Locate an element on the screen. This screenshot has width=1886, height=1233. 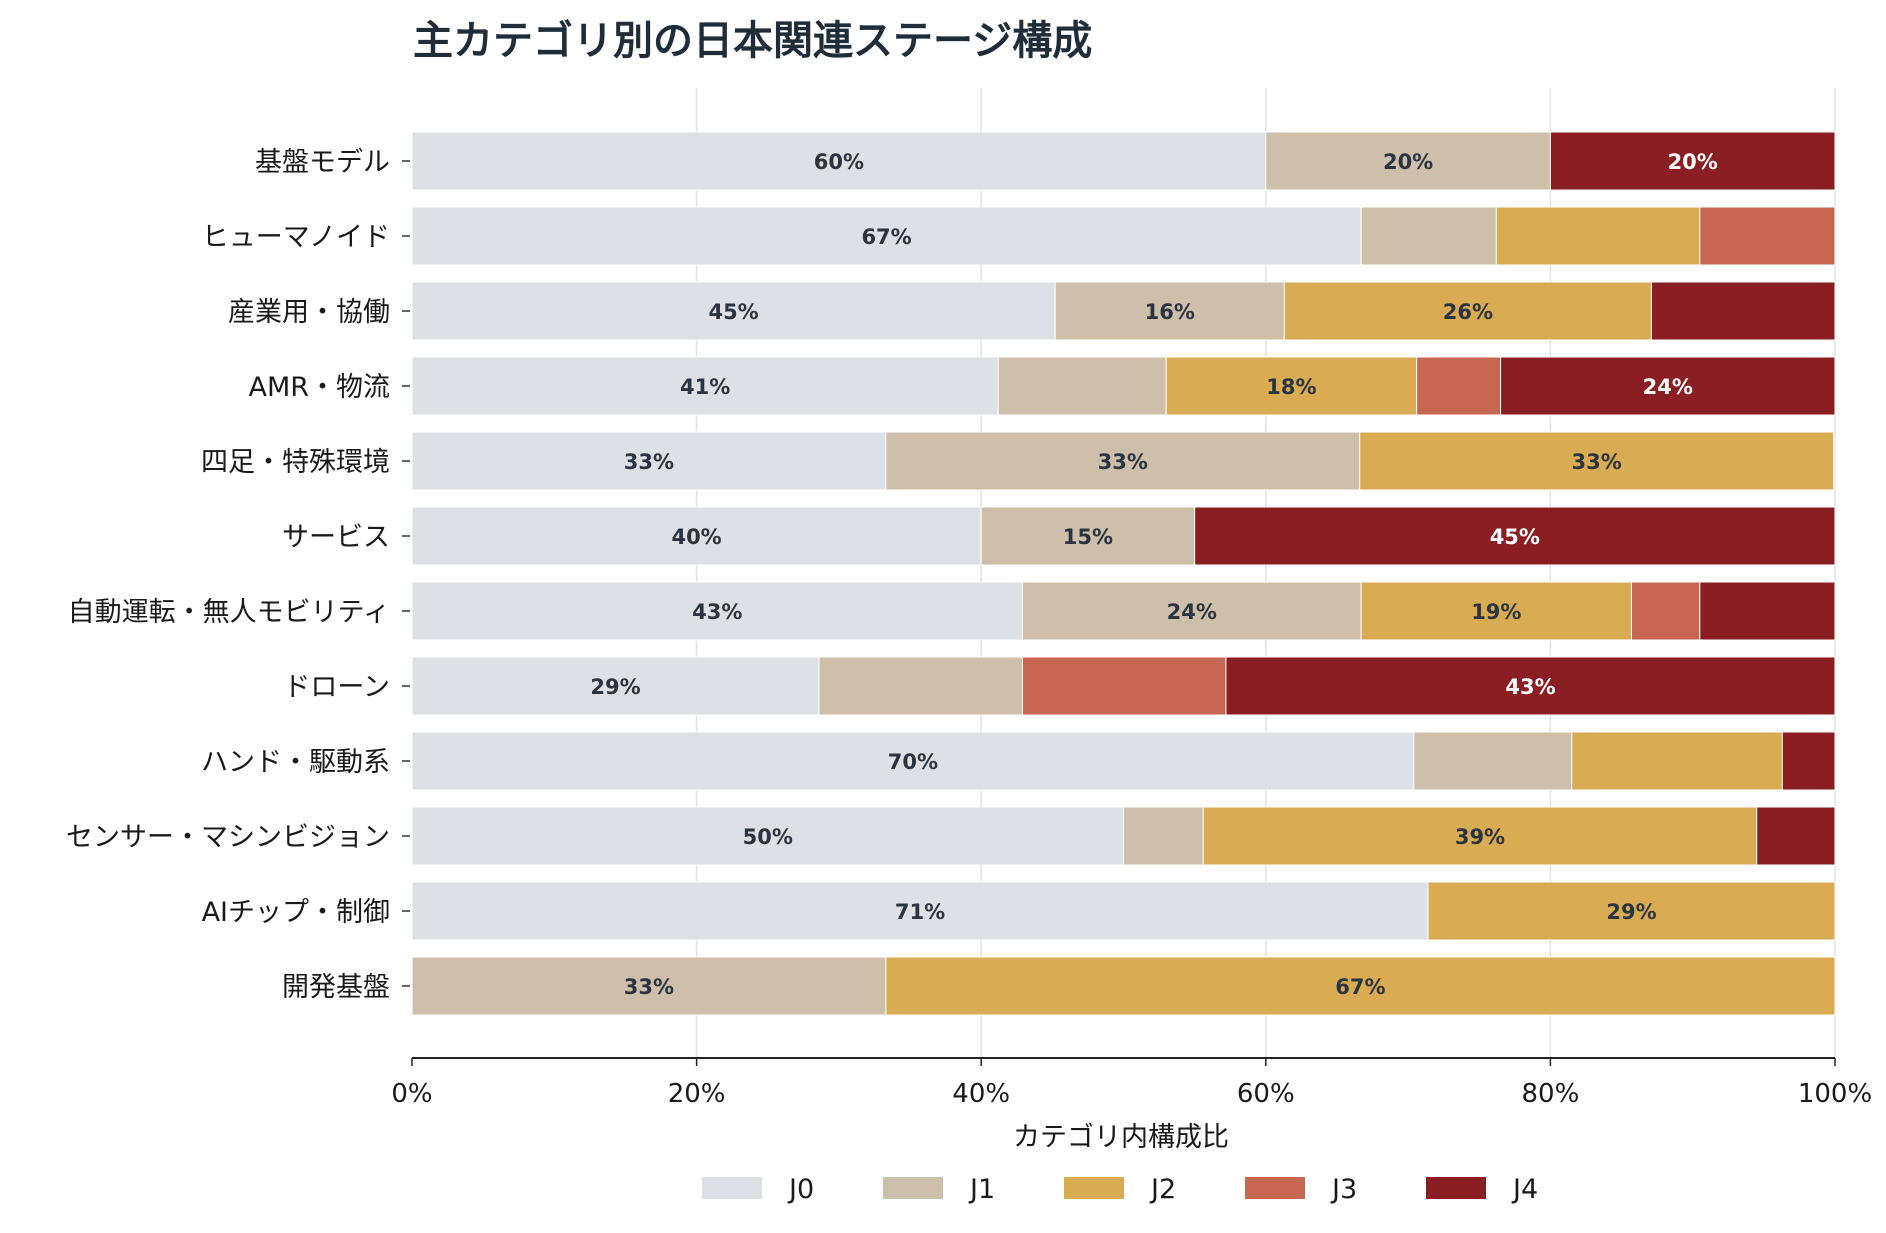
data-label: 41% is located at coordinates (705, 387).